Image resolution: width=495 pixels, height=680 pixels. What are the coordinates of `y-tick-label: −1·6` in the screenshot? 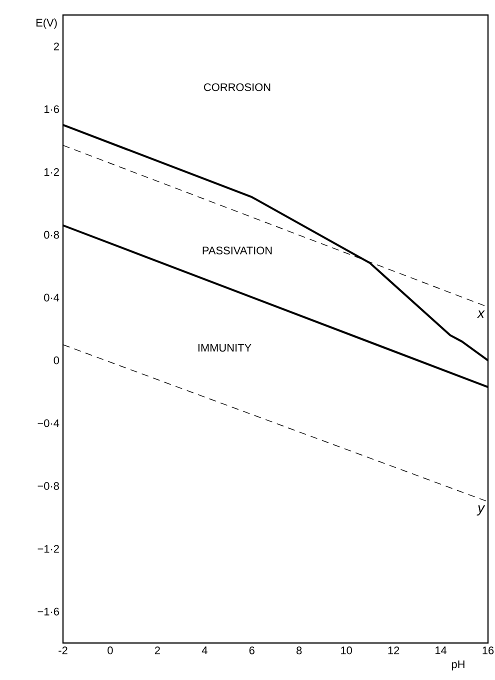 It's located at (48, 612).